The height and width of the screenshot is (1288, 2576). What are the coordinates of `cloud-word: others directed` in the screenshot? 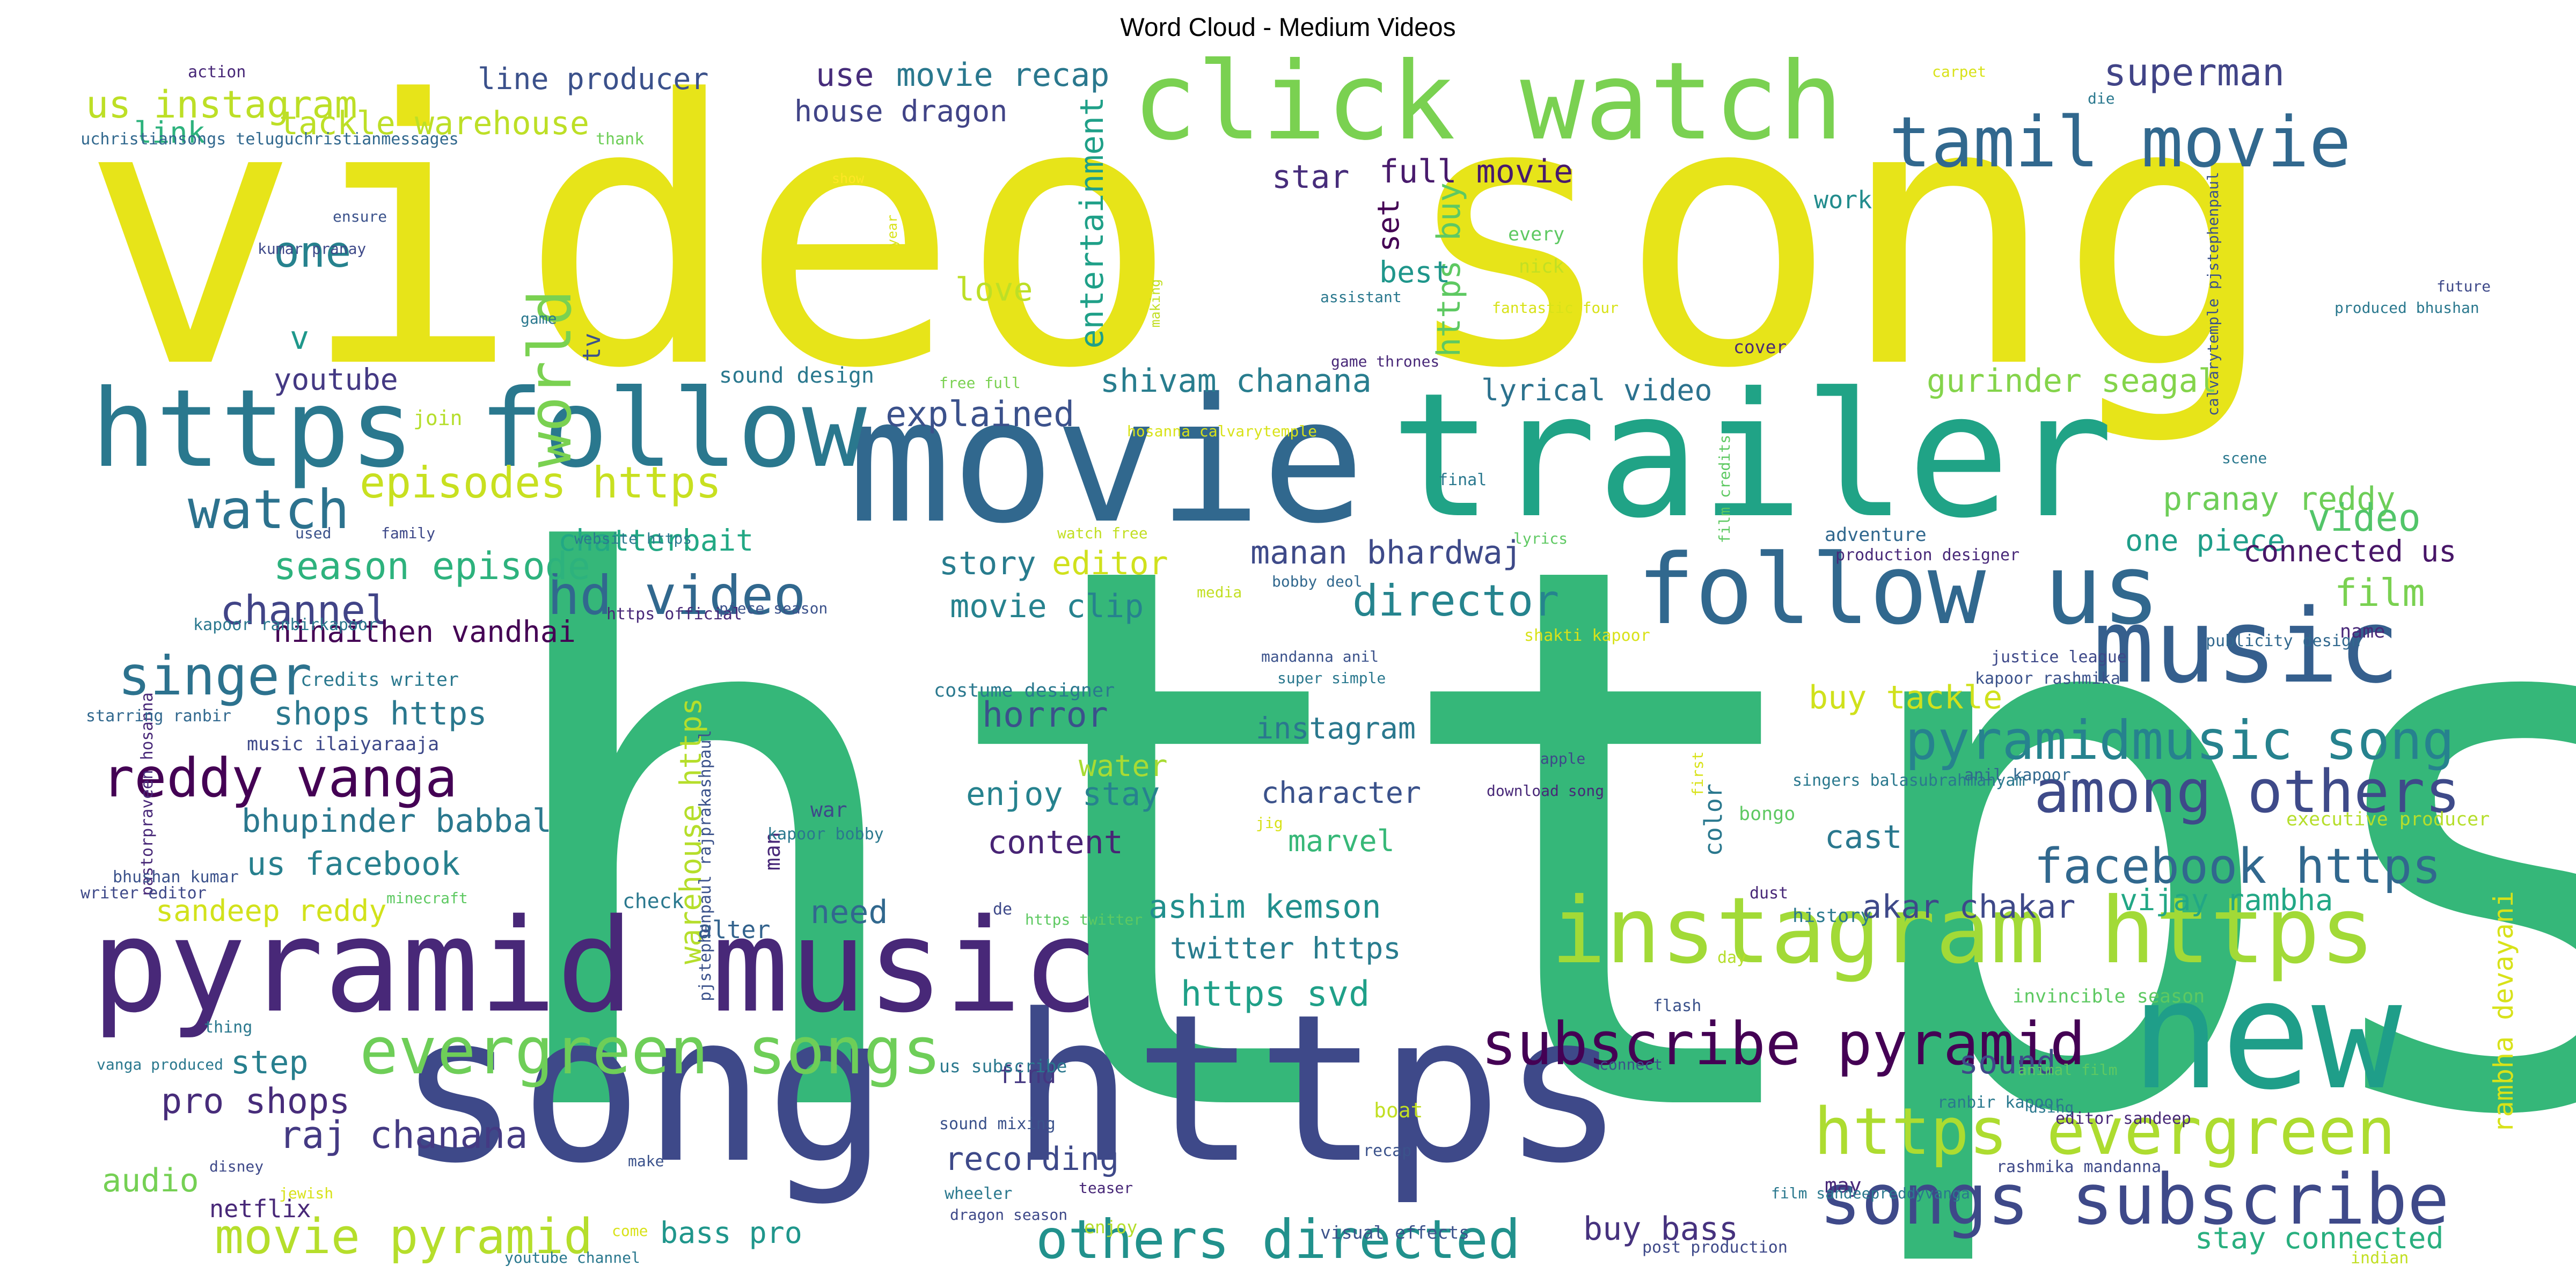 It's located at (1278, 1239).